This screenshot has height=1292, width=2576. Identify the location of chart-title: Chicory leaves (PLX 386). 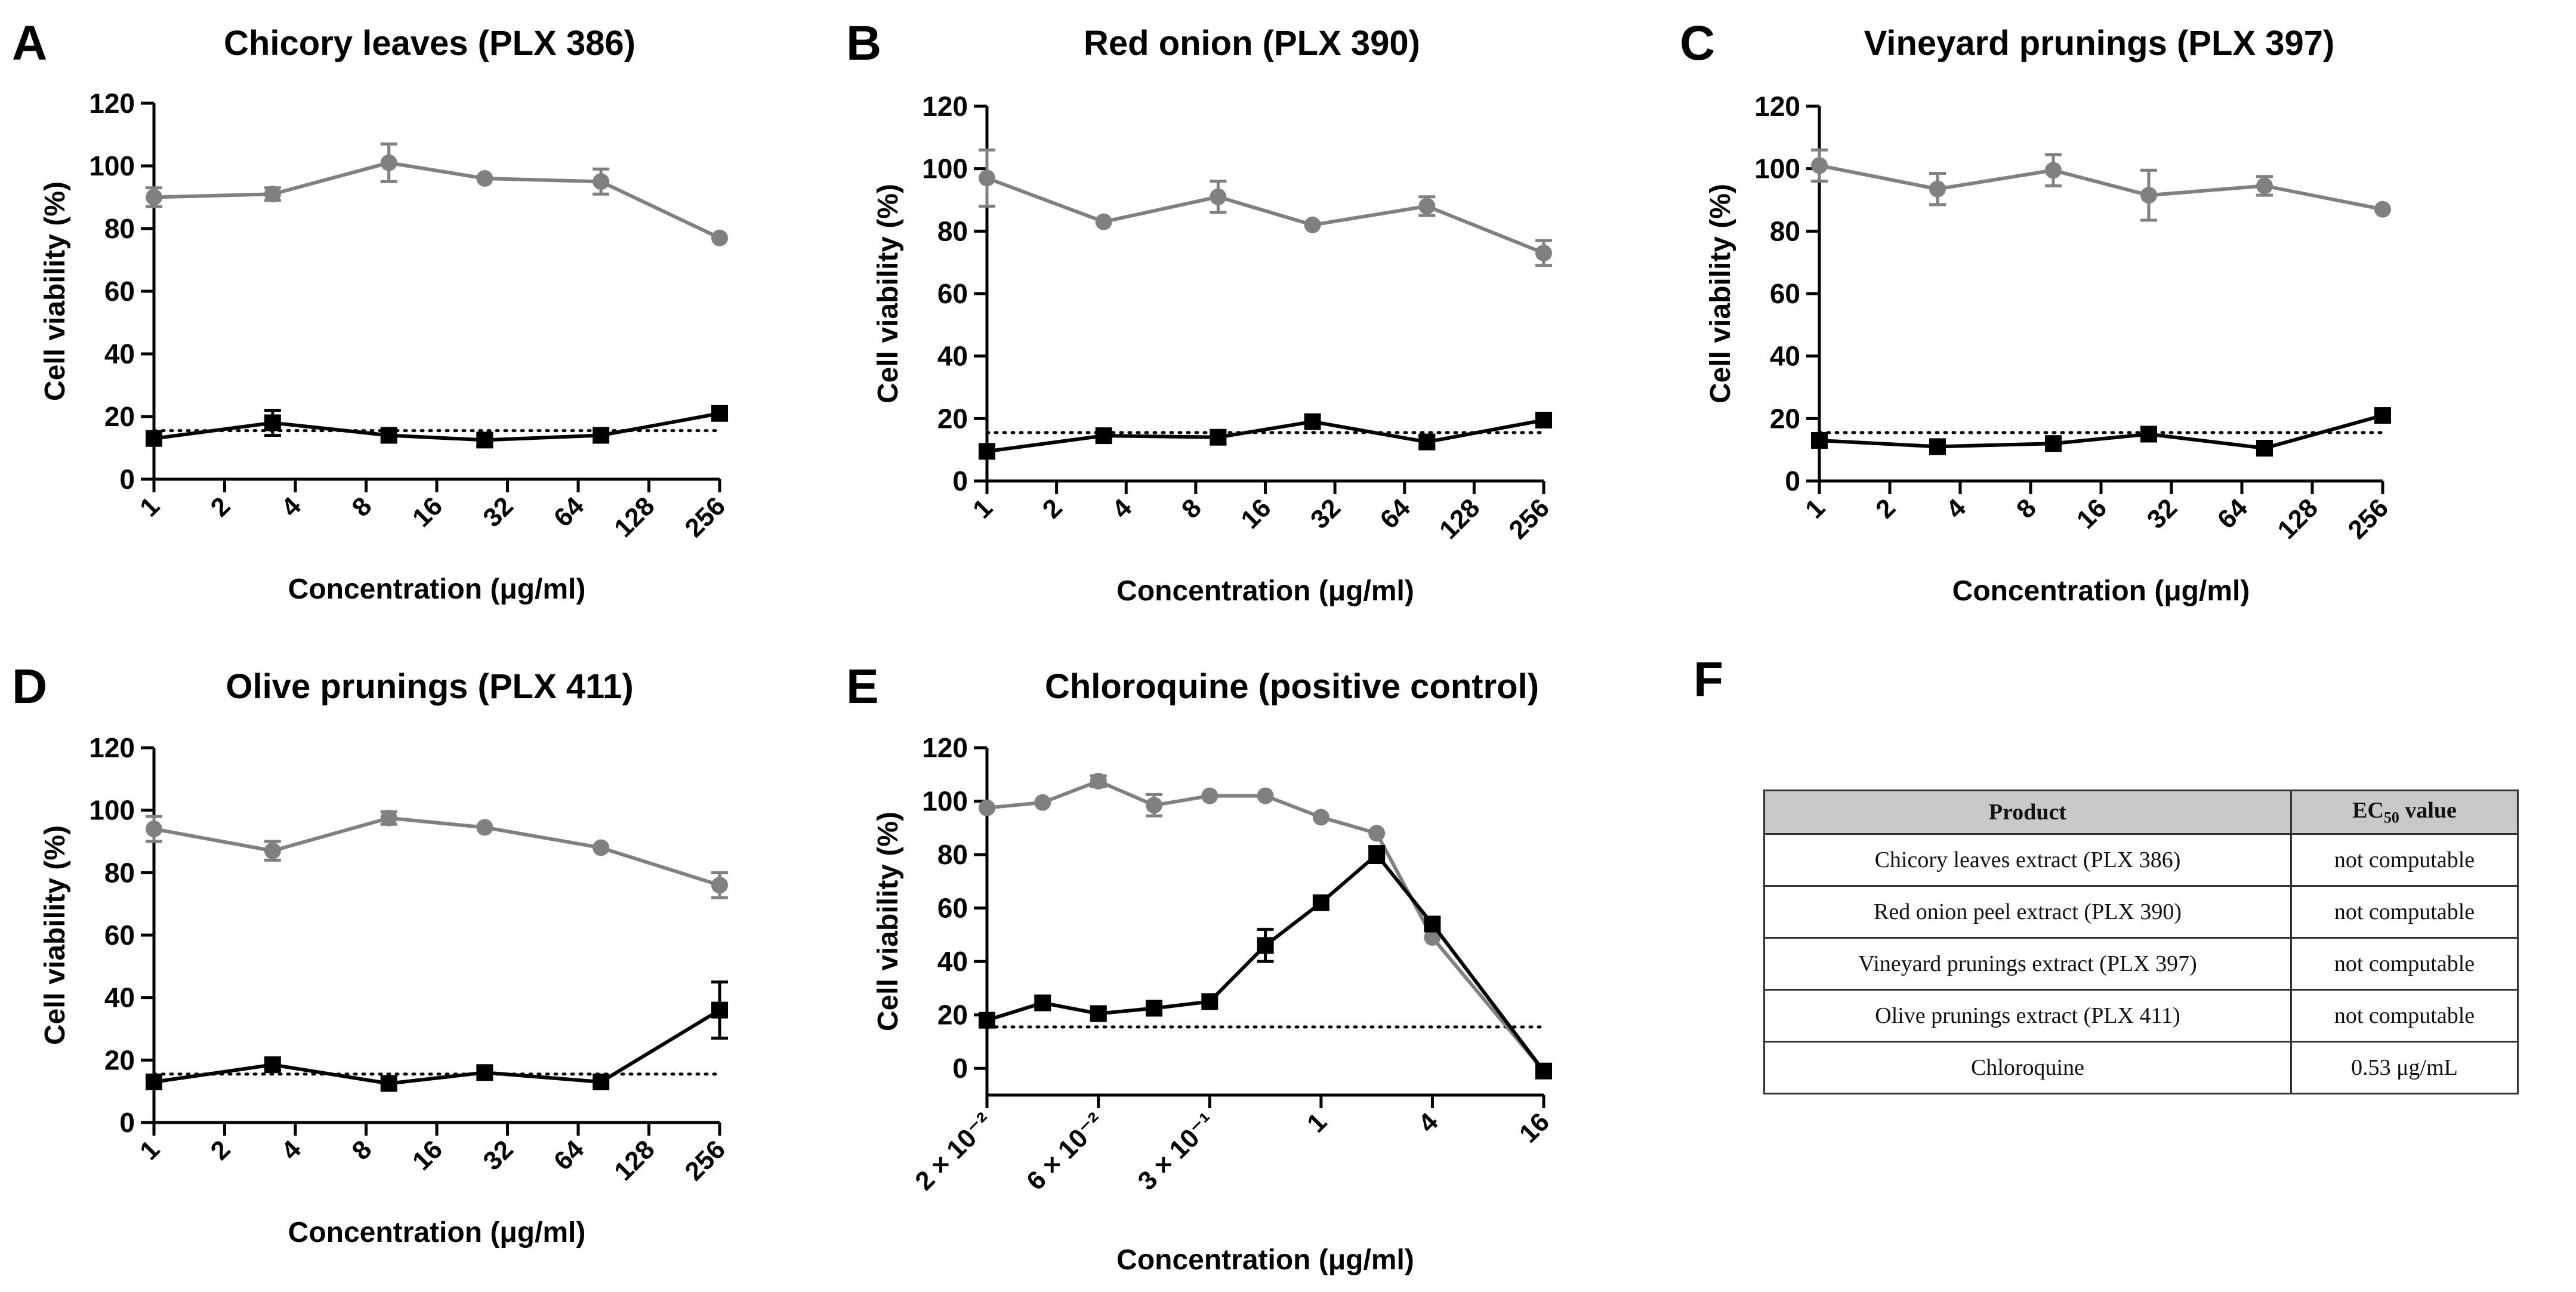
(430, 43).